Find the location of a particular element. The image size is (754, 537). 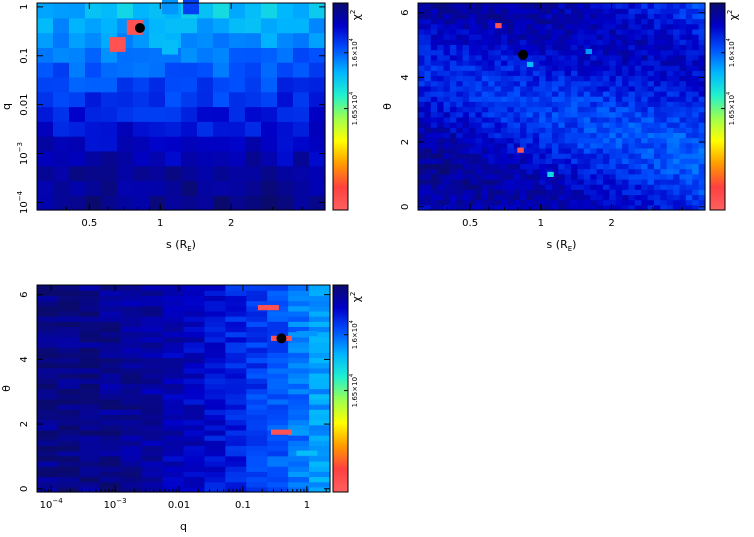

y-tick-label: 0 is located at coordinates (24, 489).